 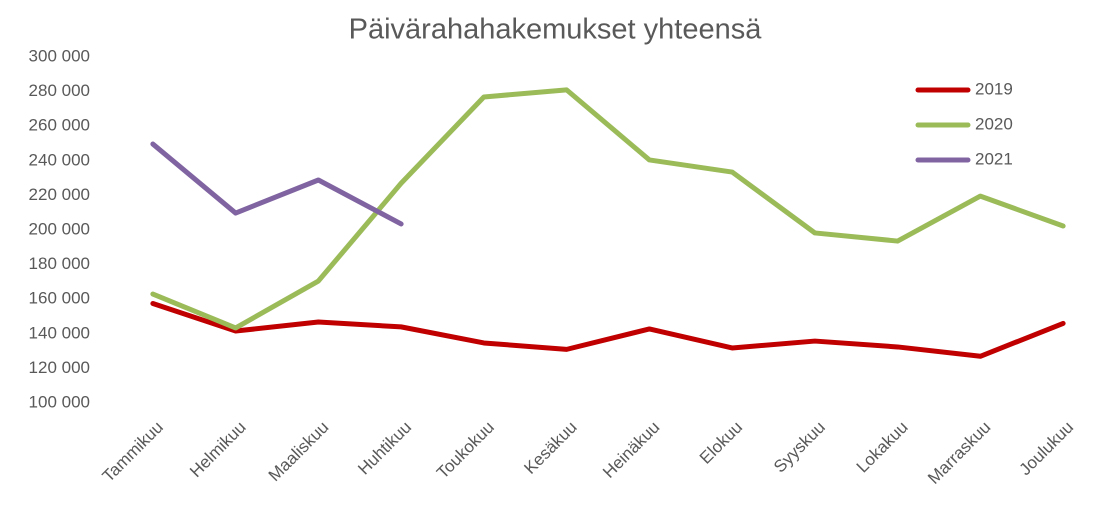 I want to click on y-tick-label: 120 000, so click(x=59, y=367).